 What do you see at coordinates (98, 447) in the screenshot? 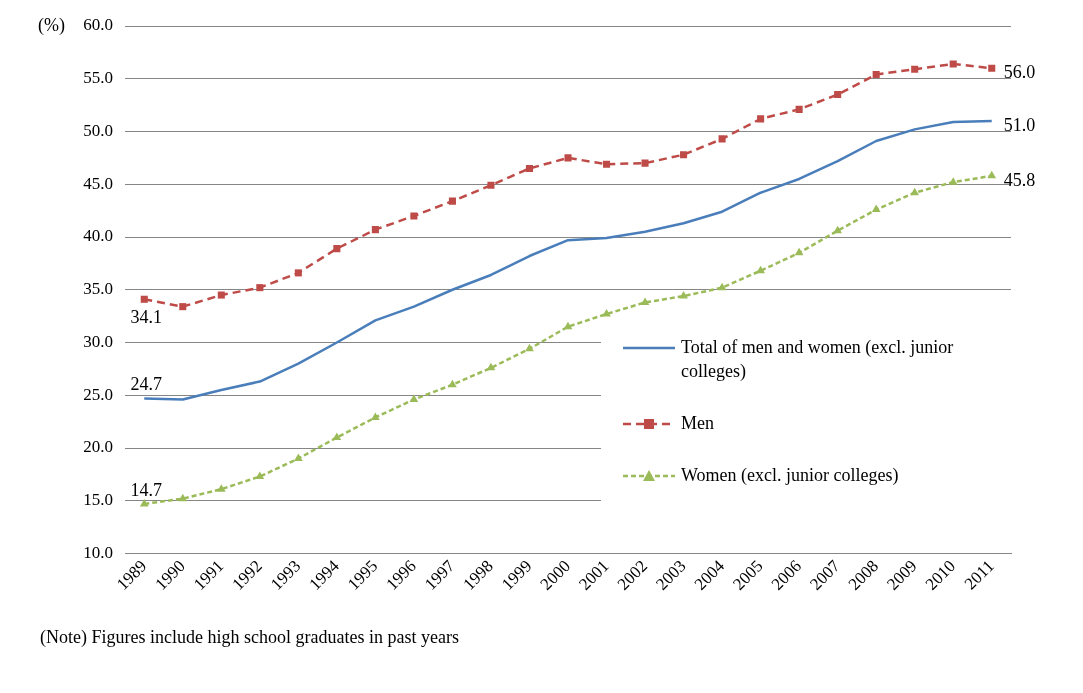
I see `y-tick-label: 20.0` at bounding box center [98, 447].